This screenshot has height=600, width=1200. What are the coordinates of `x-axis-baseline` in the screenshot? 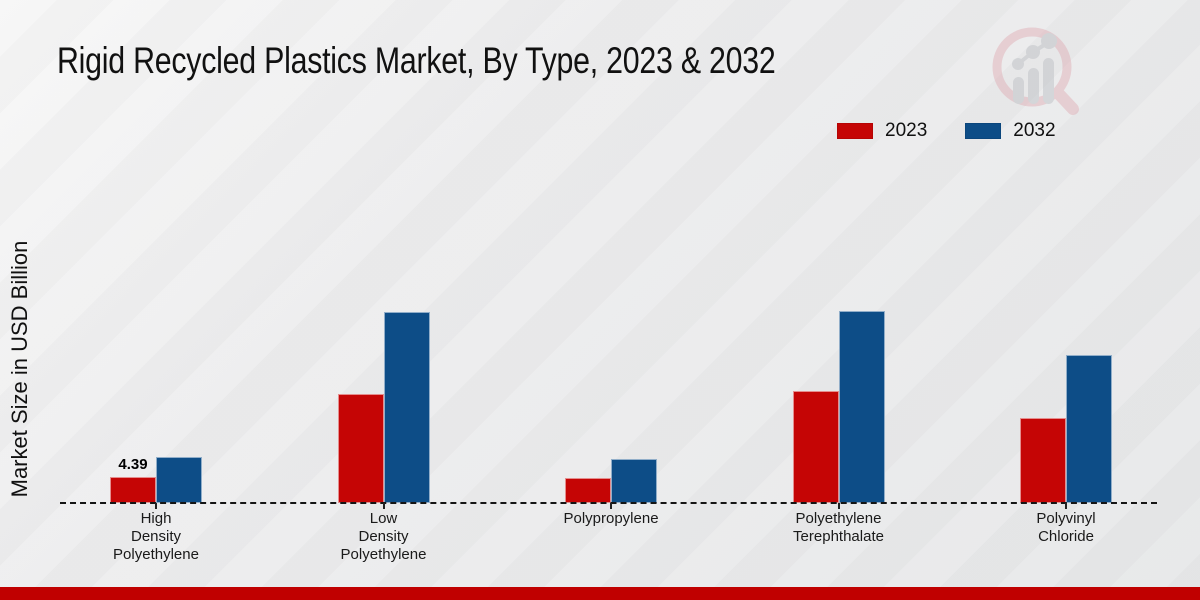 It's located at (608, 503).